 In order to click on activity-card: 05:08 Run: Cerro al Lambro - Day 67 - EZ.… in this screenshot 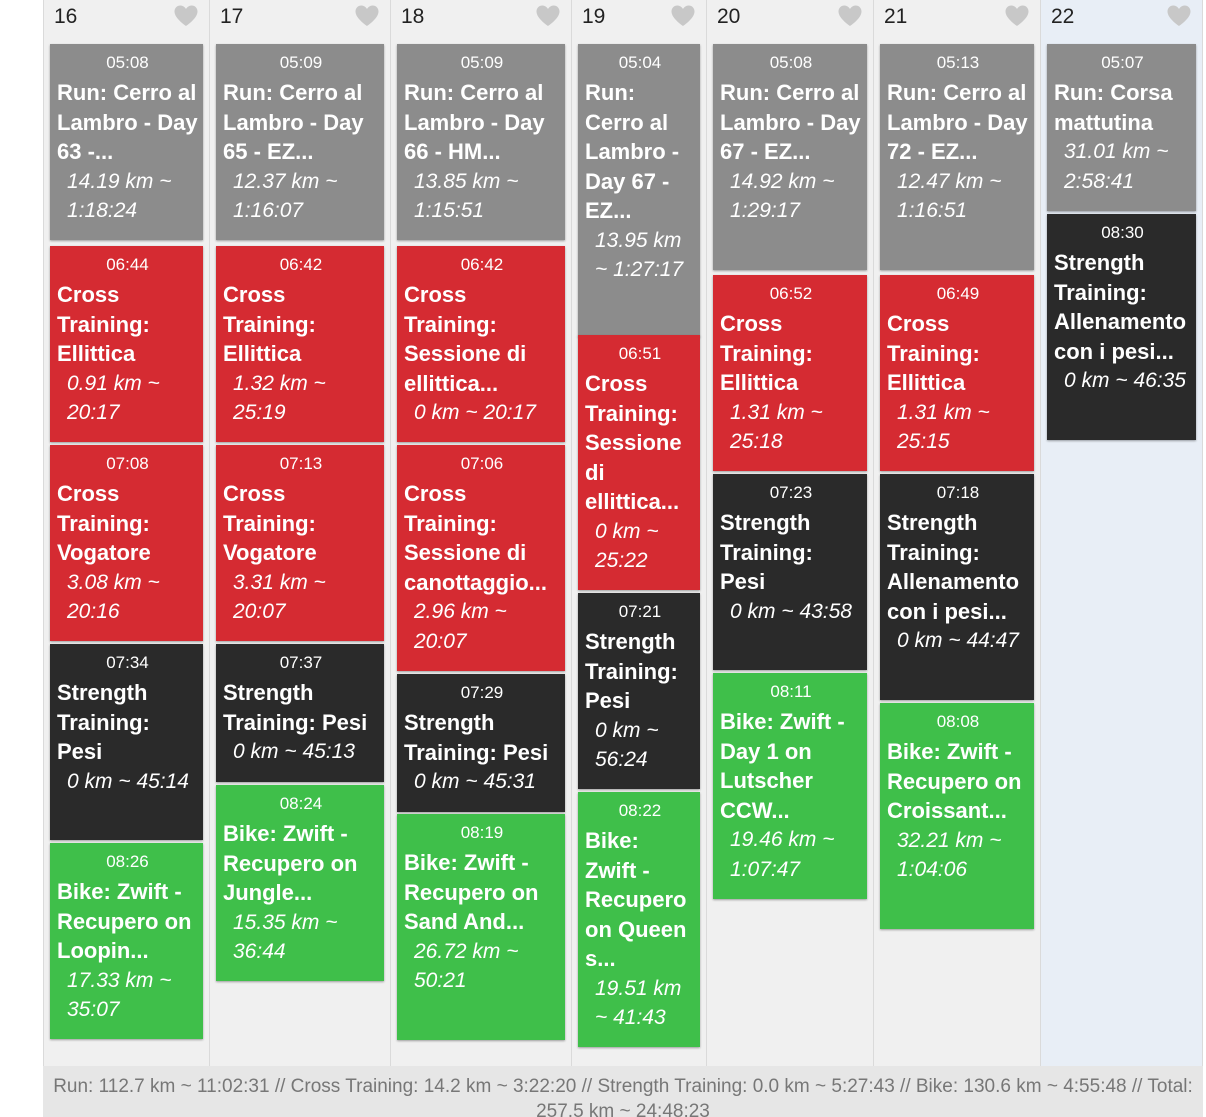, I will do `click(790, 157)`.